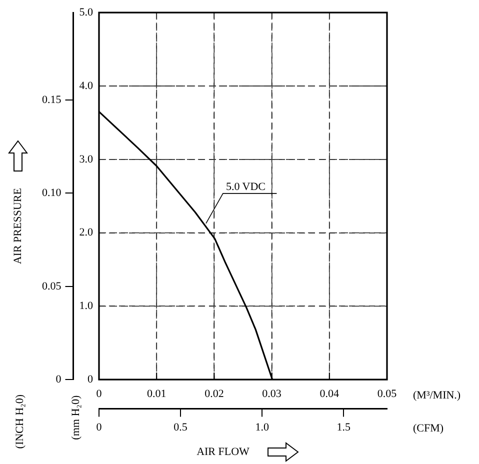 The width and height of the screenshot is (479, 464). What do you see at coordinates (99, 427) in the screenshot?
I see `x2-tick-label: 0` at bounding box center [99, 427].